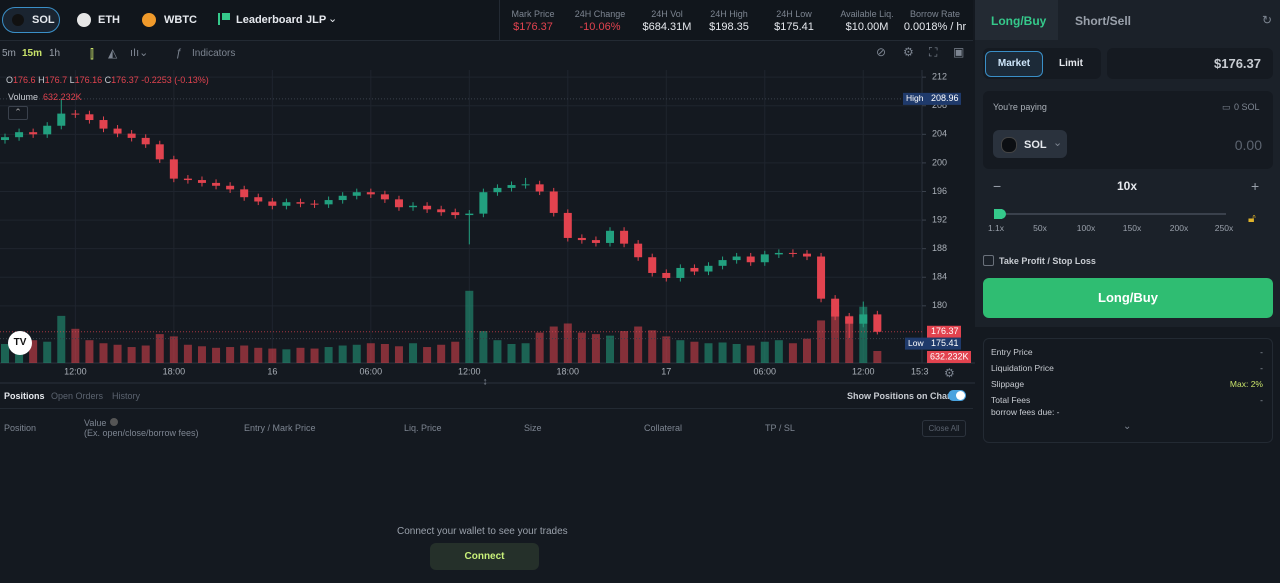  What do you see at coordinates (908, 52) in the screenshot?
I see `settings-icon: ⚙` at bounding box center [908, 52].